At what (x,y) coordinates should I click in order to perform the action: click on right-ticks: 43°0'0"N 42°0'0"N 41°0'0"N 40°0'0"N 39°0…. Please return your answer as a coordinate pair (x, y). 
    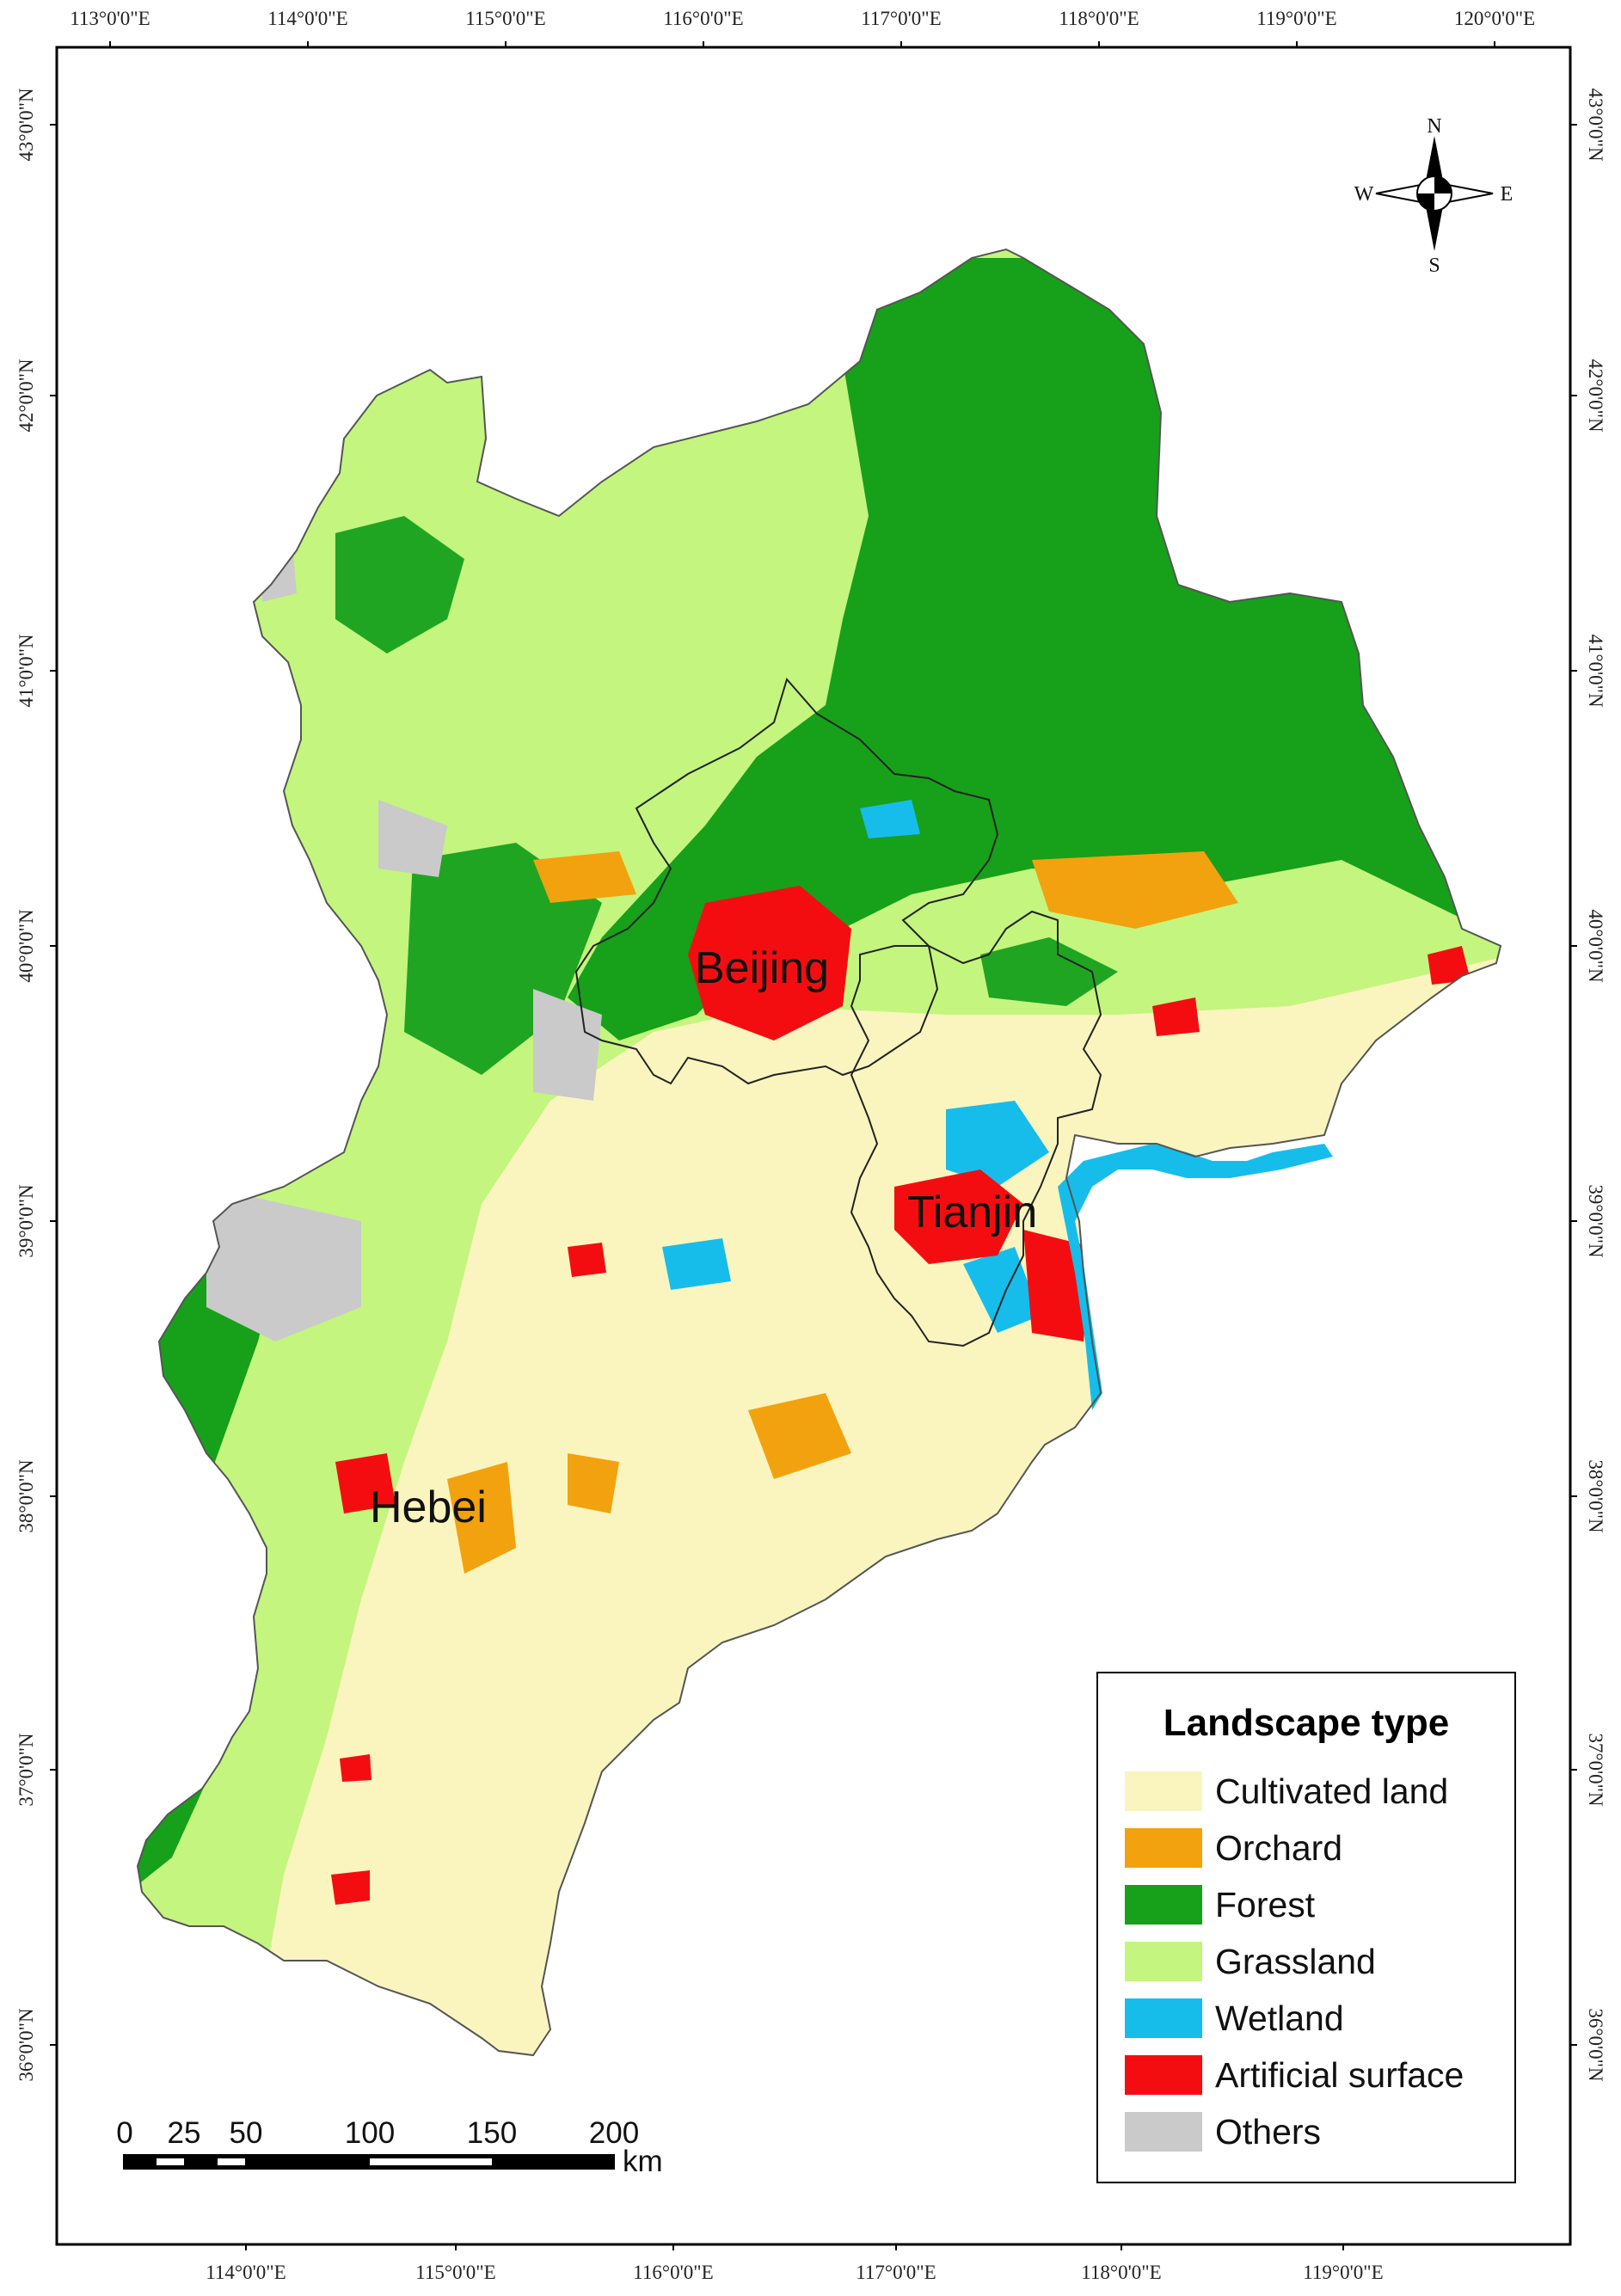
    Looking at the image, I should click on (1588, 1085).